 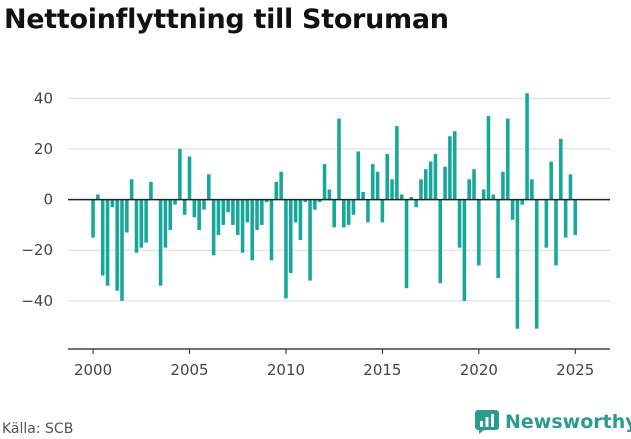 What do you see at coordinates (575, 370) in the screenshot?
I see `x-tick-label: 2025` at bounding box center [575, 370].